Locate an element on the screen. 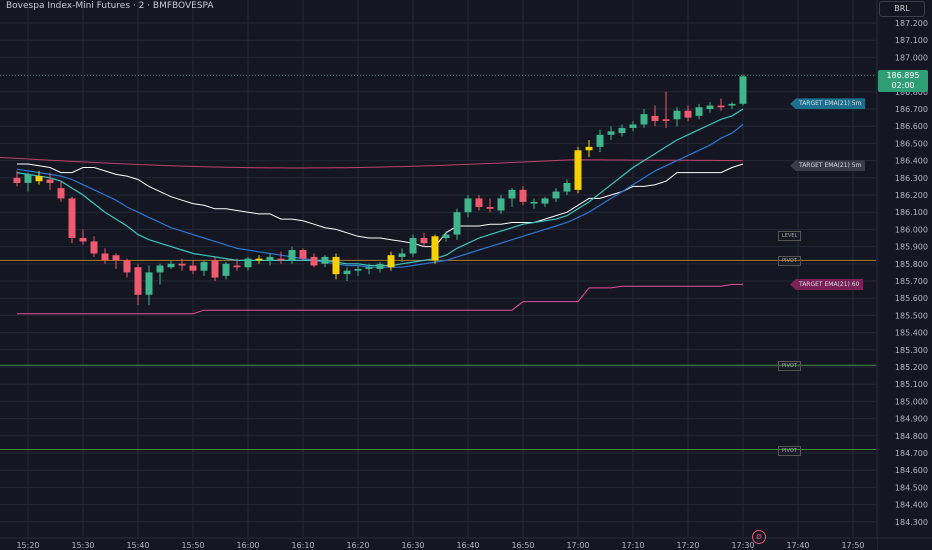 The height and width of the screenshot is (550, 932). y-tick-label: 184.600 is located at coordinates (911, 470).